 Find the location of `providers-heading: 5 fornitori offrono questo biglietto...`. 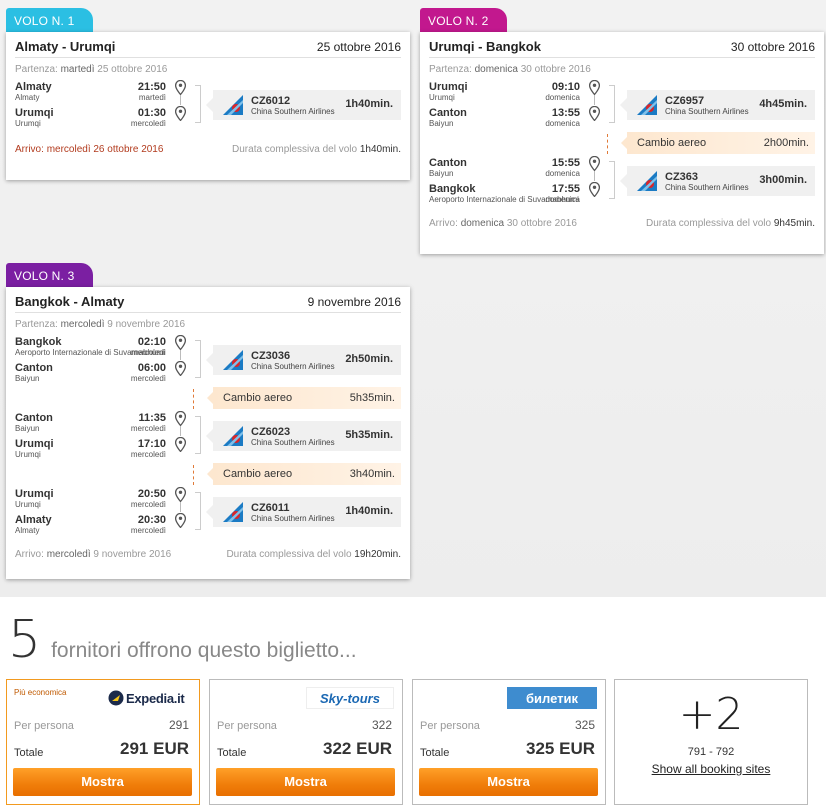

providers-heading: 5 fornitori offrono questo biglietto... is located at coordinates (182, 640).